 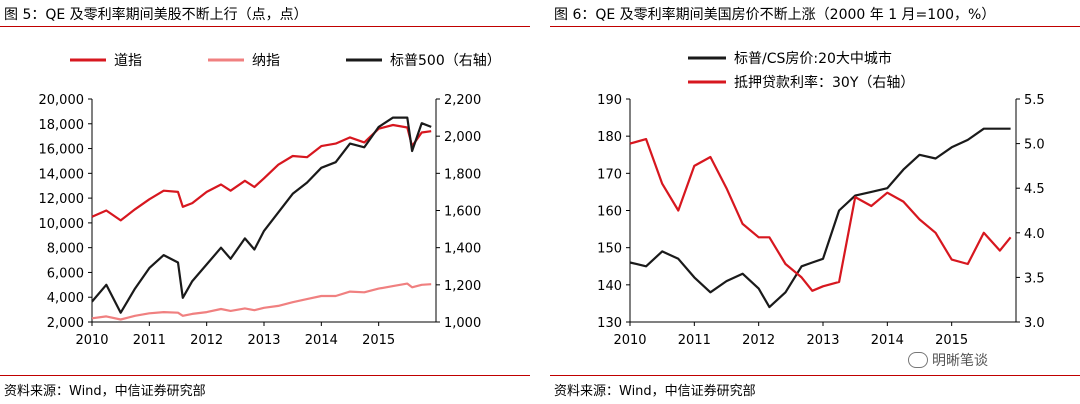 What do you see at coordinates (609, 174) in the screenshot?
I see `left-y-tick-label: 170` at bounding box center [609, 174].